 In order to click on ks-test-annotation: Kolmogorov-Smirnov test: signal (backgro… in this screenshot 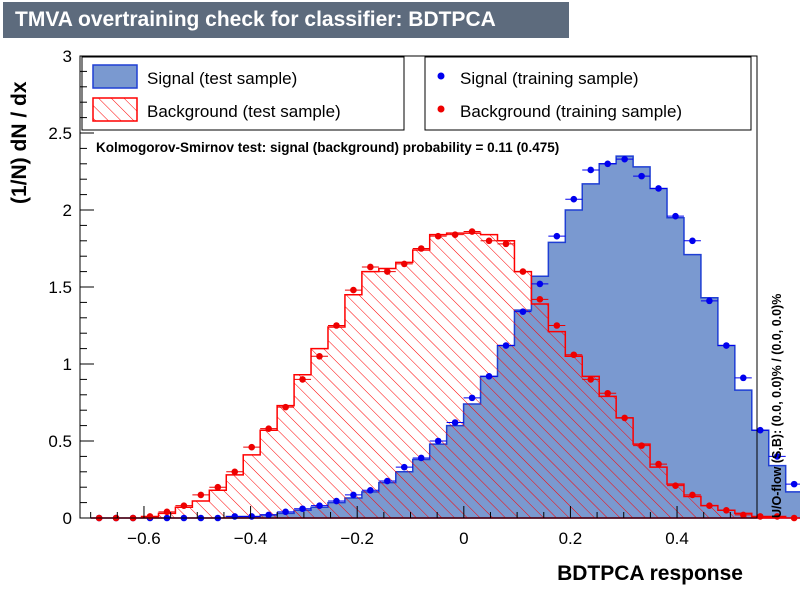, I will do `click(327, 147)`.